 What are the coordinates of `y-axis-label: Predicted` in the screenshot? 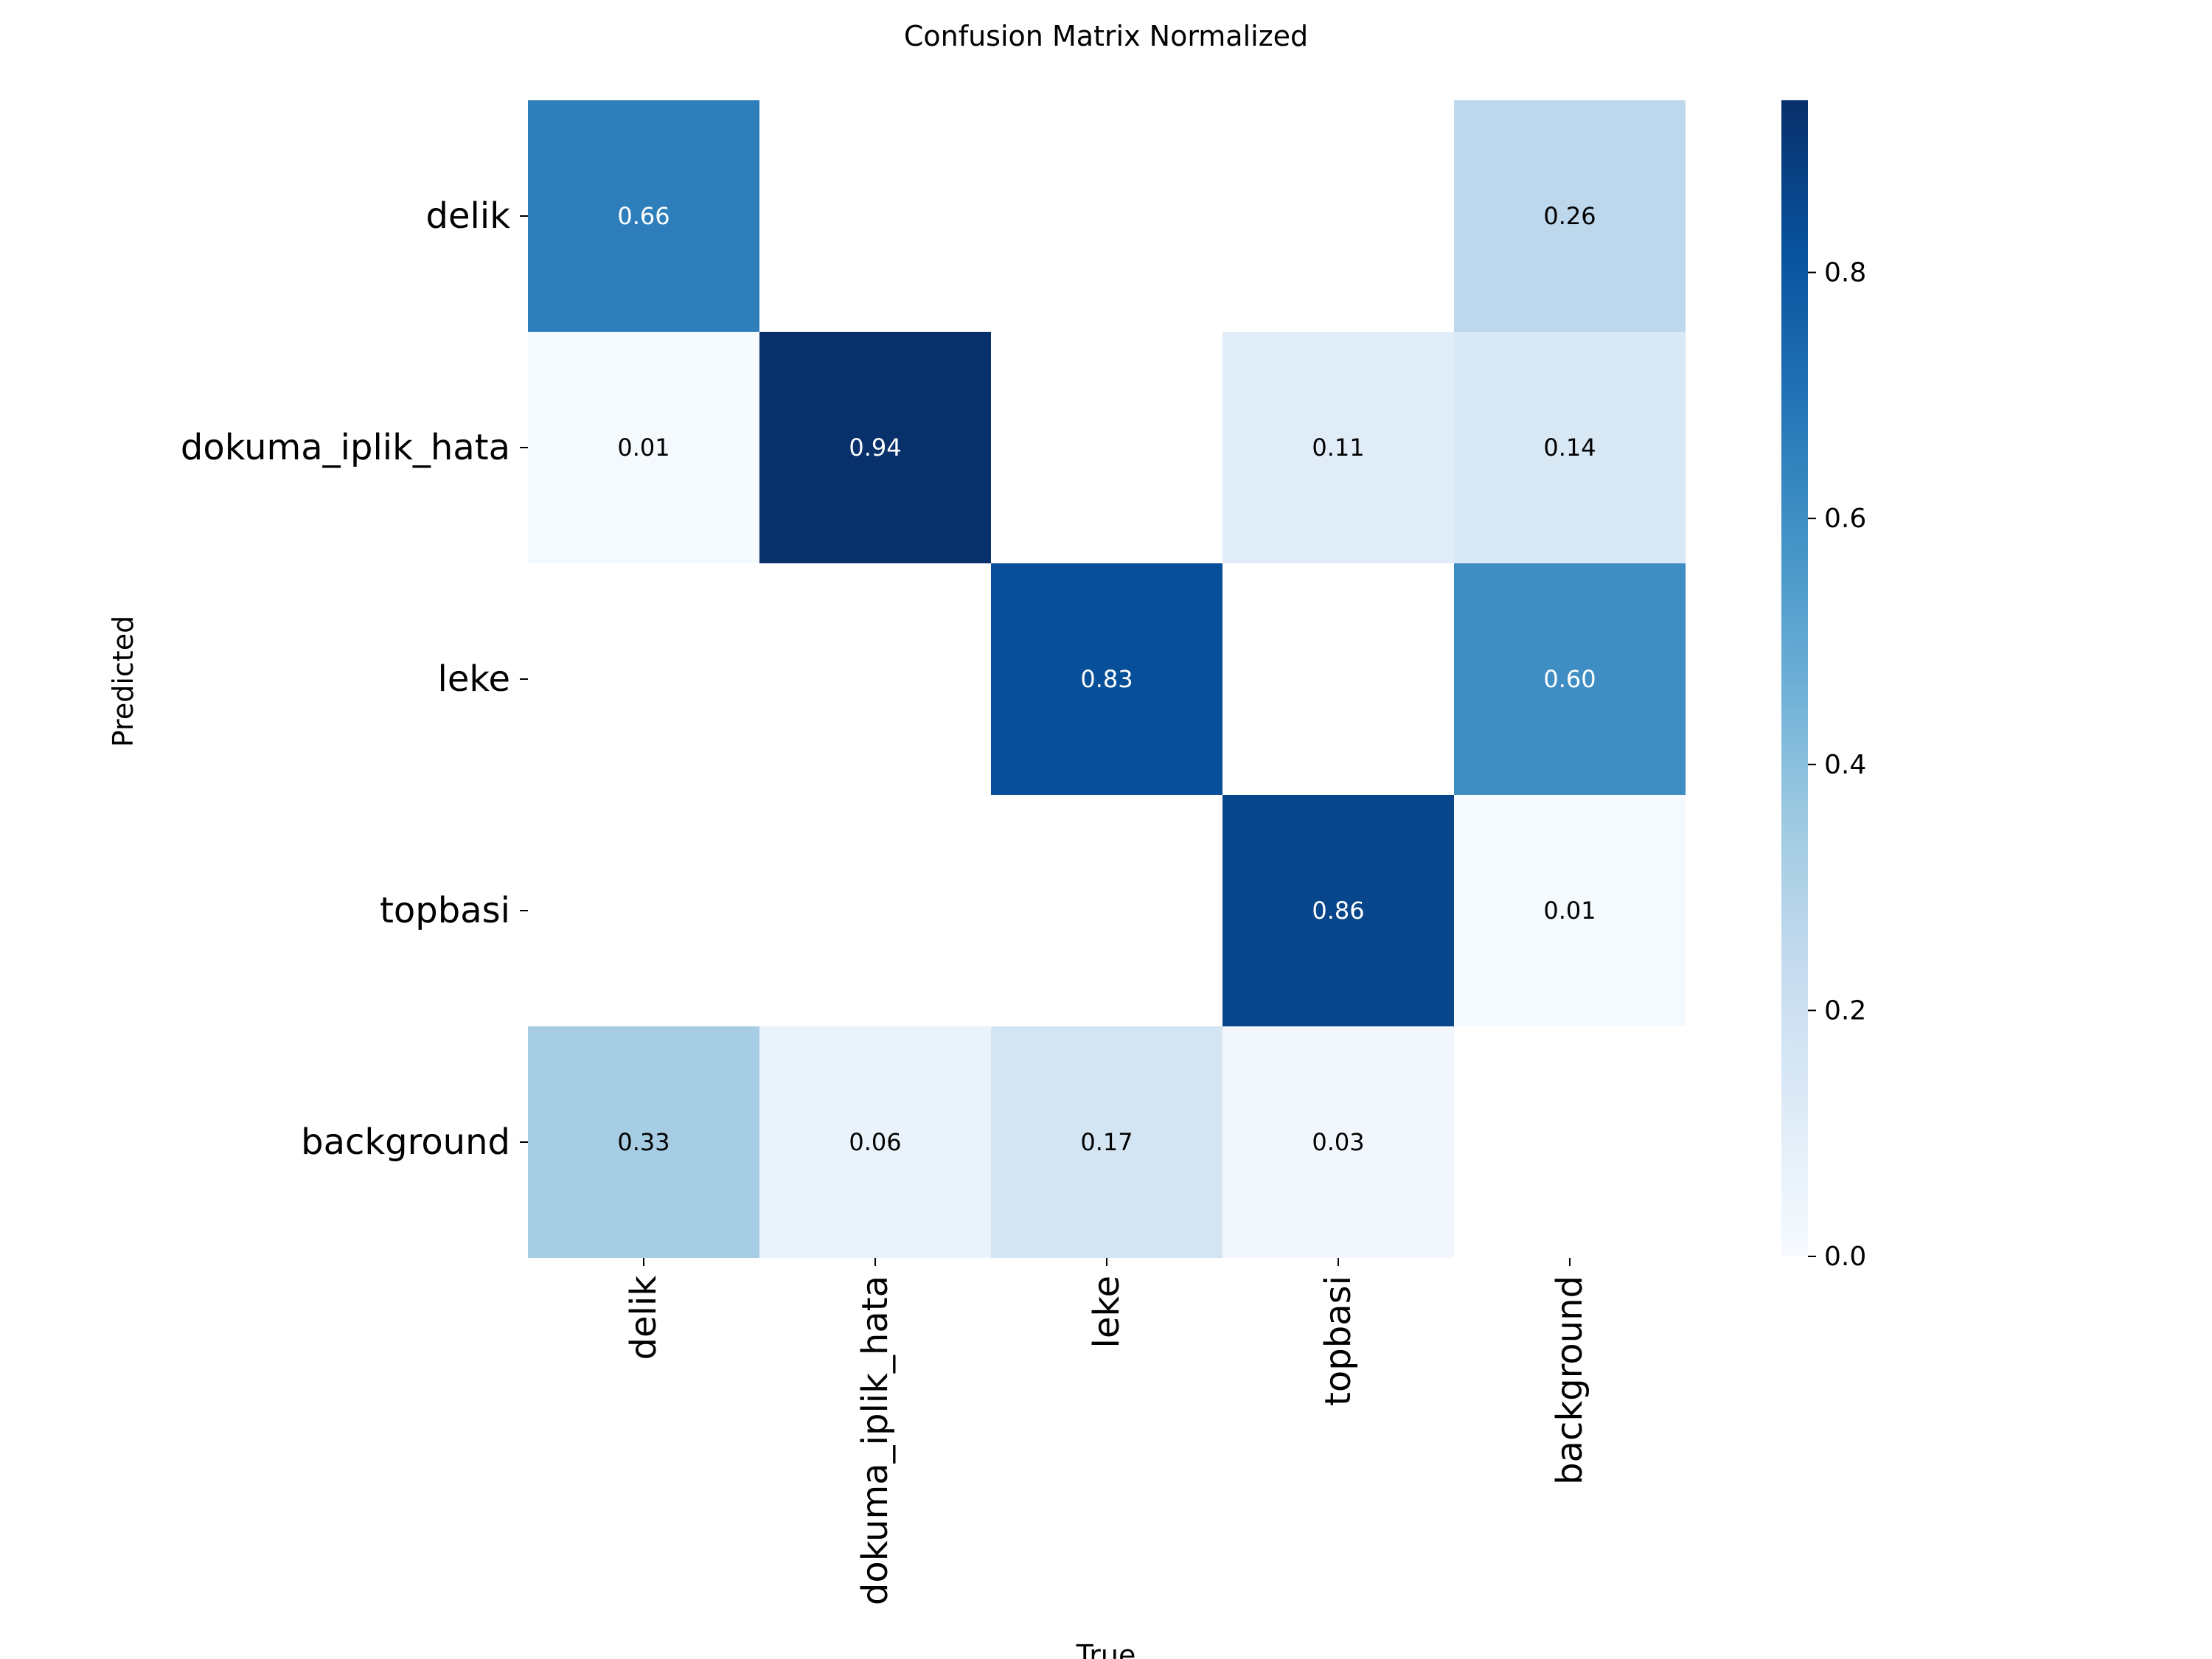 It's located at (123, 681).